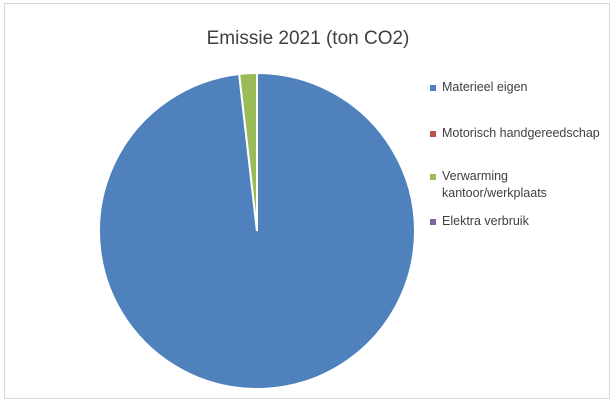 Image resolution: width=616 pixels, height=401 pixels. Describe the element at coordinates (475, 176) in the screenshot. I see `legend-label-line1: Verwarming` at that location.